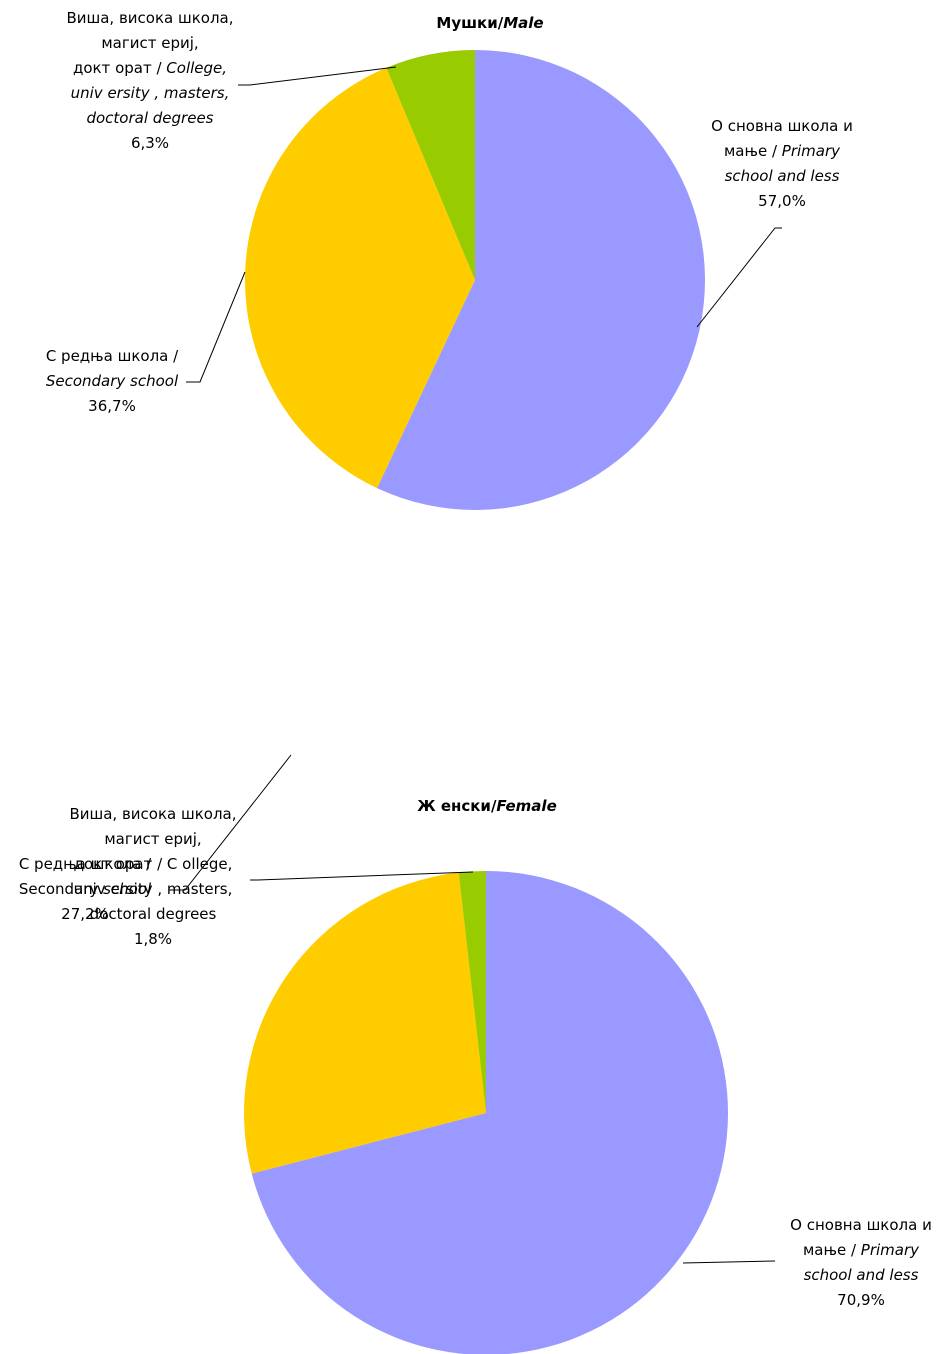 This screenshot has width=945, height=1354. I want to click on slice-label-text: school, so click(127, 889).